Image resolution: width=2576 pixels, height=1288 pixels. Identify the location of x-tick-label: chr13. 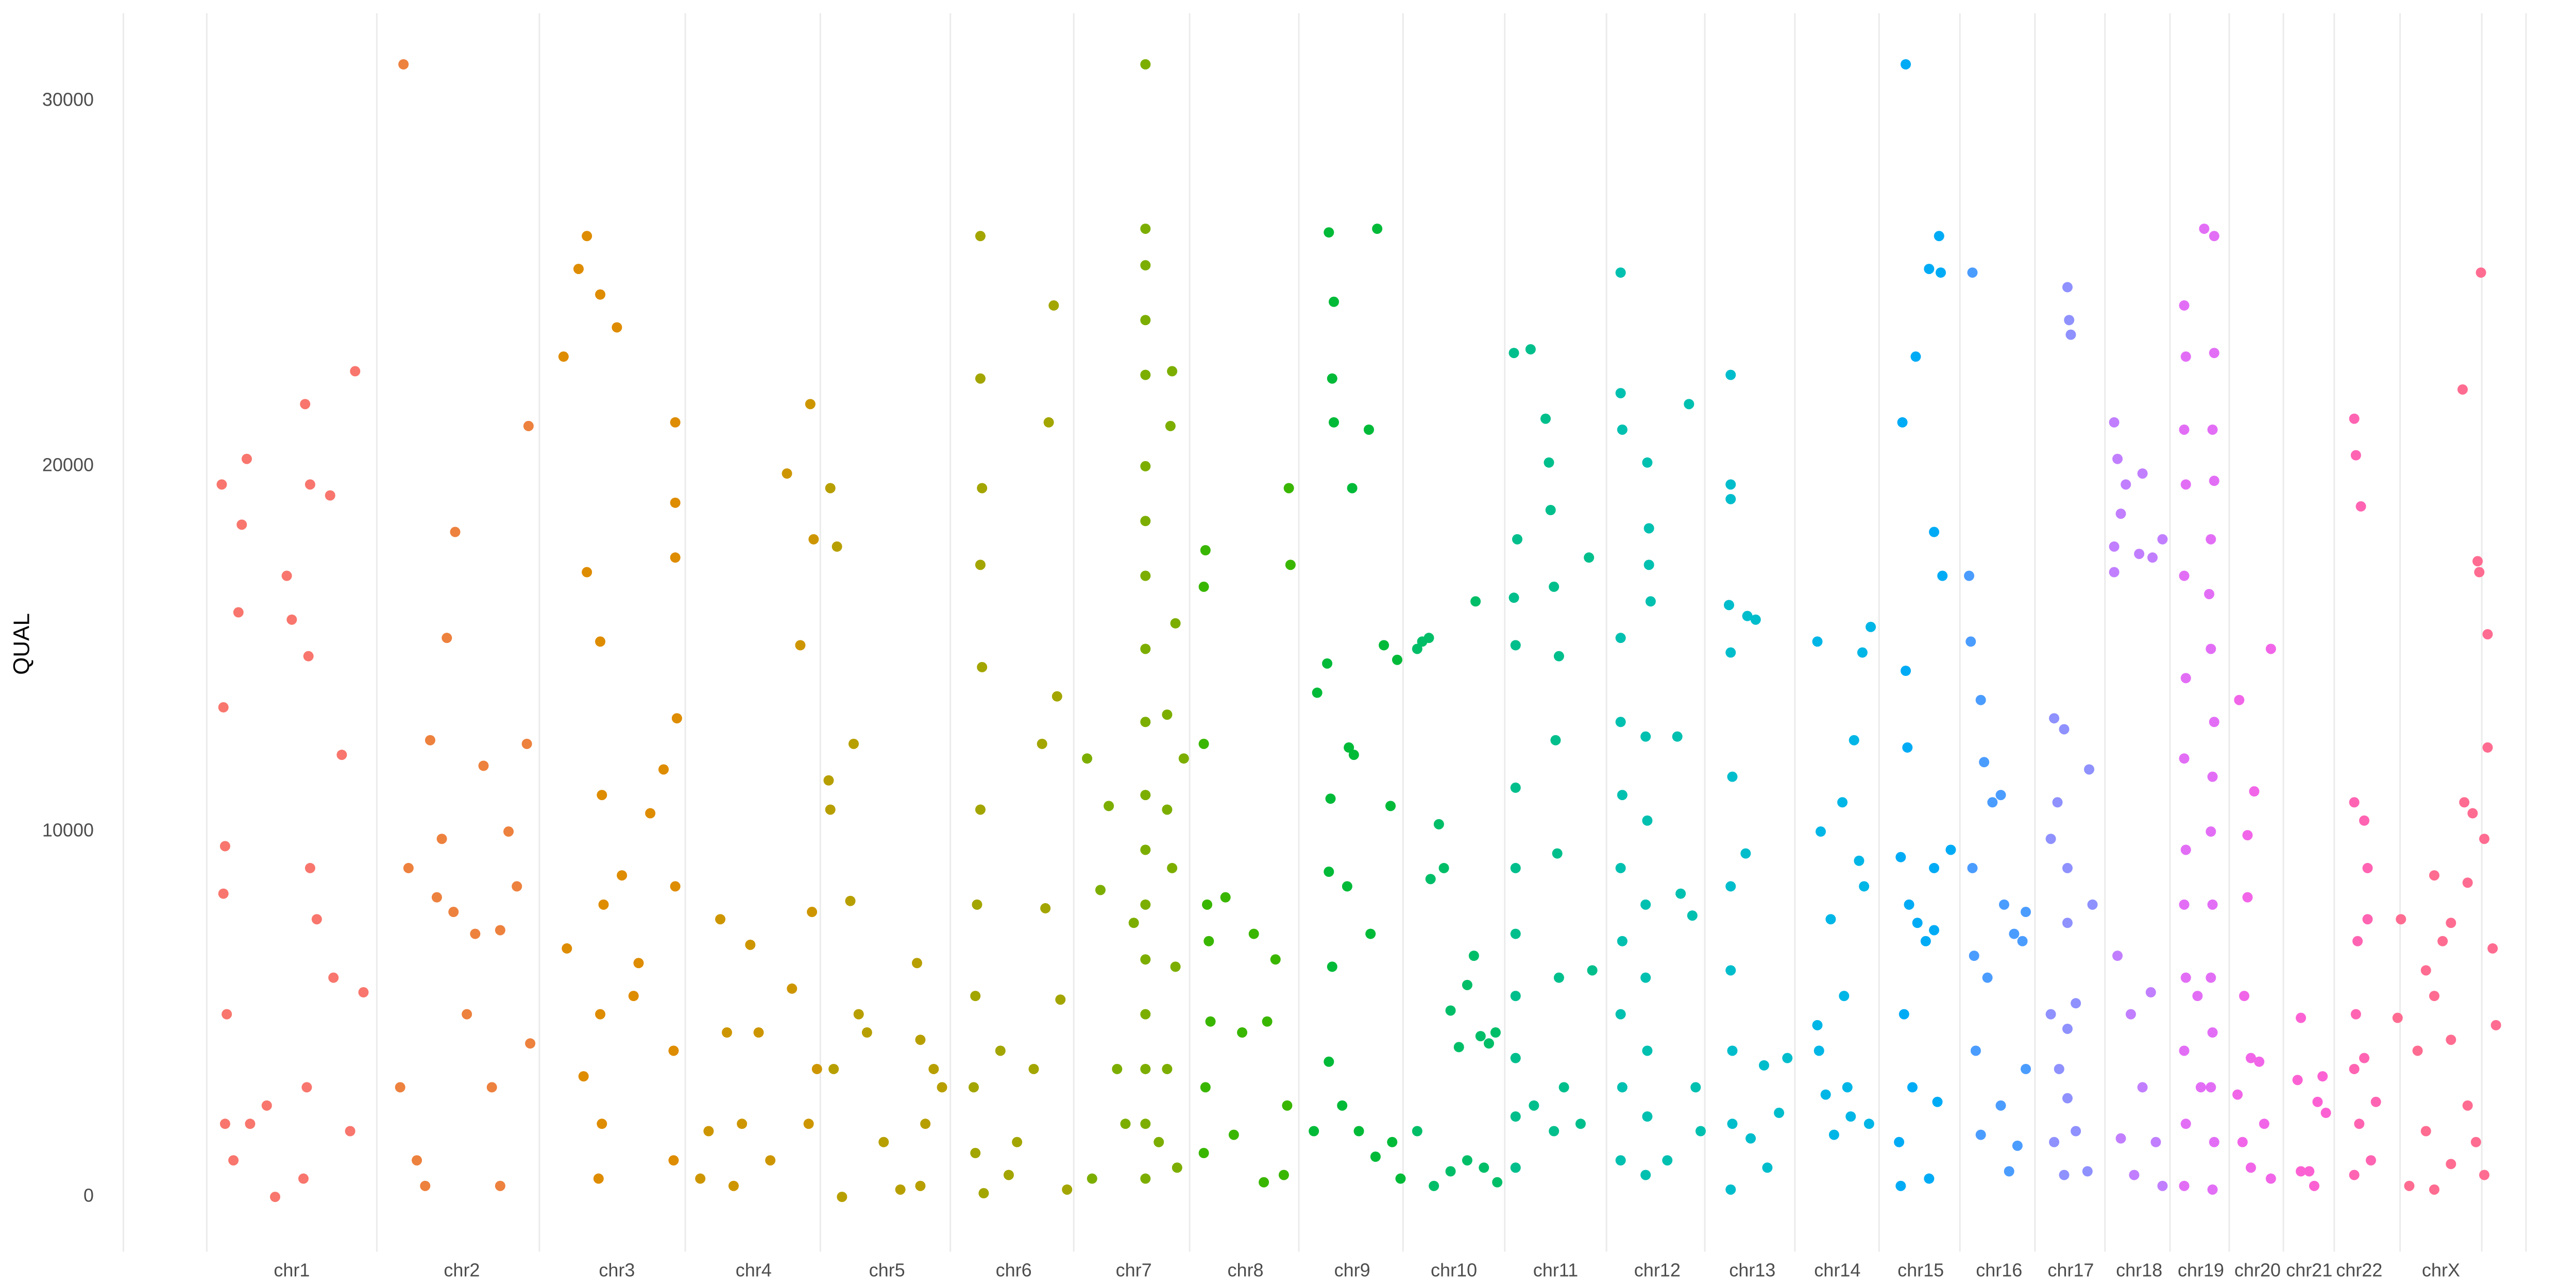
(1752, 1271).